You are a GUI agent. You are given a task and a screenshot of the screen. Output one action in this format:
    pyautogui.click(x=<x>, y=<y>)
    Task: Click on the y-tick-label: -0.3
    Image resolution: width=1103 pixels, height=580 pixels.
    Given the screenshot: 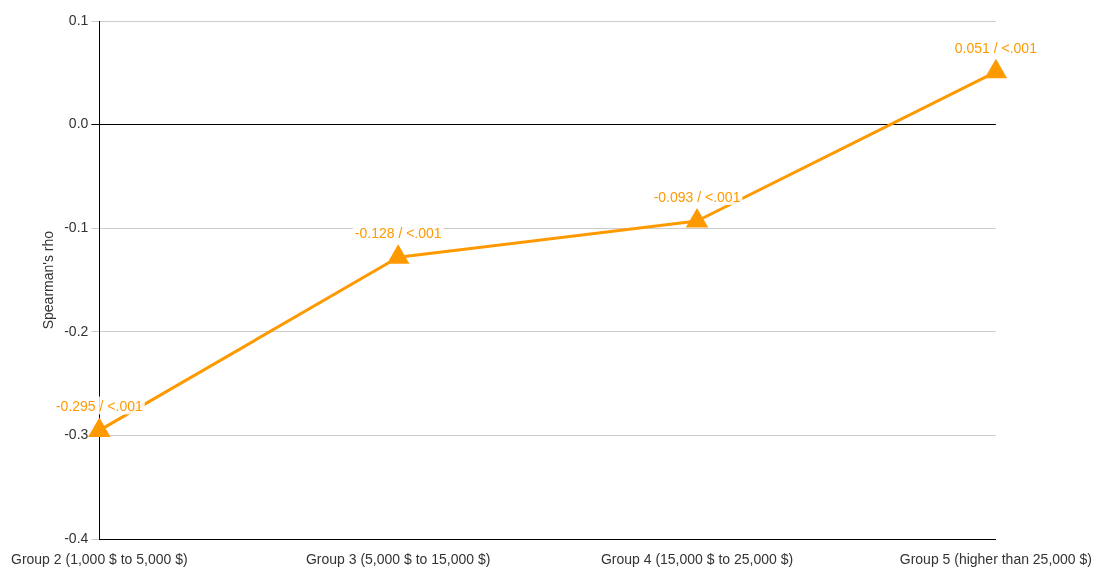 What is the action you would take?
    pyautogui.click(x=76, y=434)
    